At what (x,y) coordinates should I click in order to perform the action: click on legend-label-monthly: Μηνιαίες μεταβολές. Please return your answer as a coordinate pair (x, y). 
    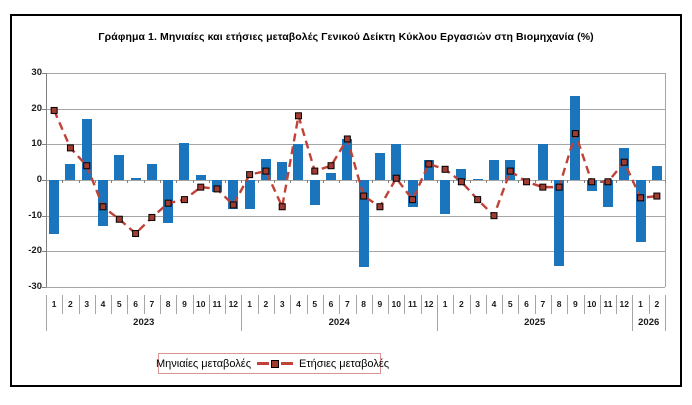
    Looking at the image, I should click on (203, 363).